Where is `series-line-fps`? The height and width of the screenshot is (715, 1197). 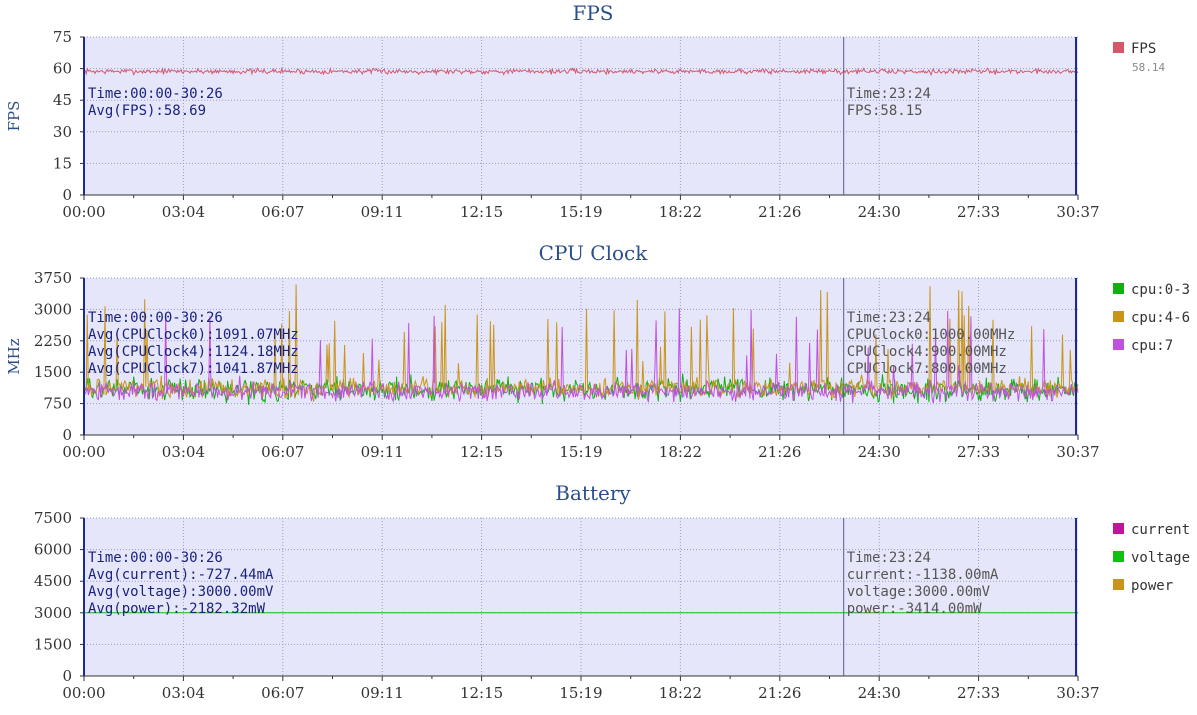
series-line-fps is located at coordinates (581, 71).